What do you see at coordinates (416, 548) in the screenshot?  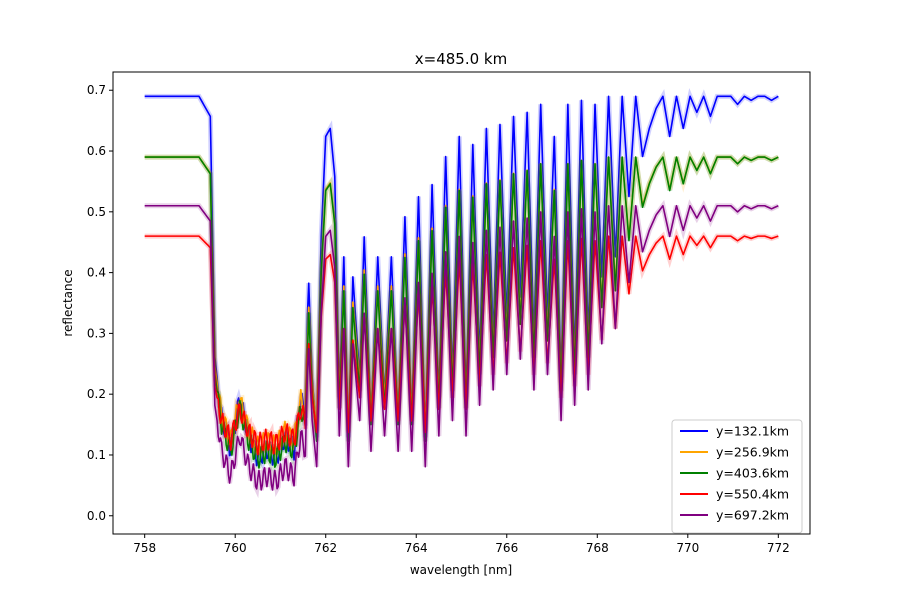 I see `x-tick-label: 764` at bounding box center [416, 548].